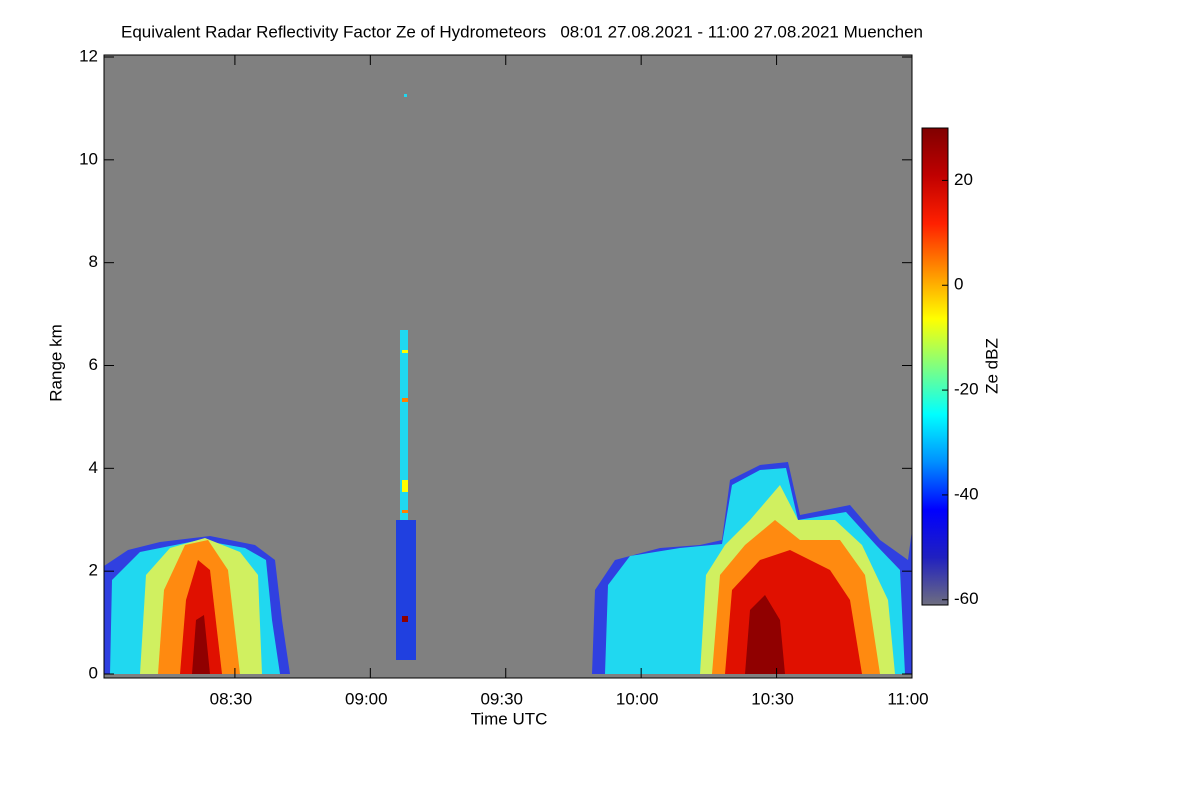  What do you see at coordinates (93, 467) in the screenshot?
I see `y-tick-label: 4` at bounding box center [93, 467].